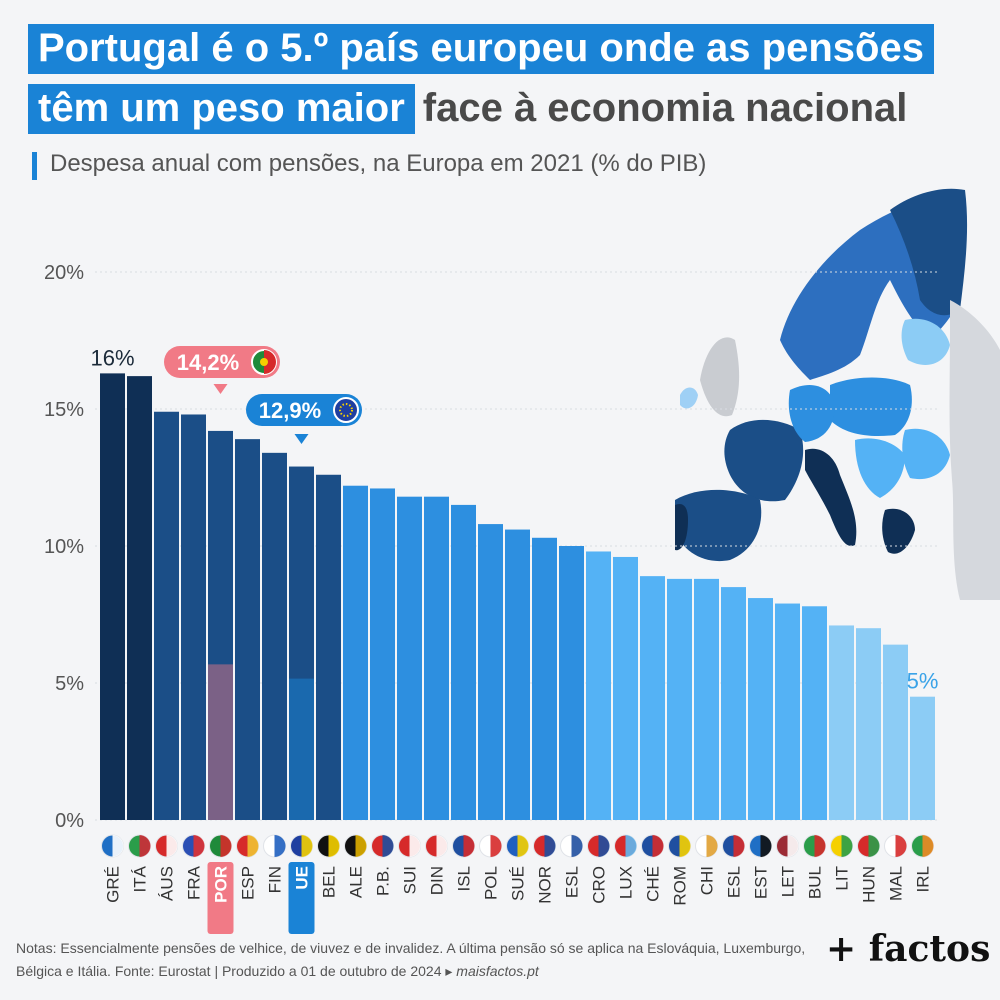  What do you see at coordinates (69, 821) in the screenshot?
I see `y-tick-label: 0%` at bounding box center [69, 821].